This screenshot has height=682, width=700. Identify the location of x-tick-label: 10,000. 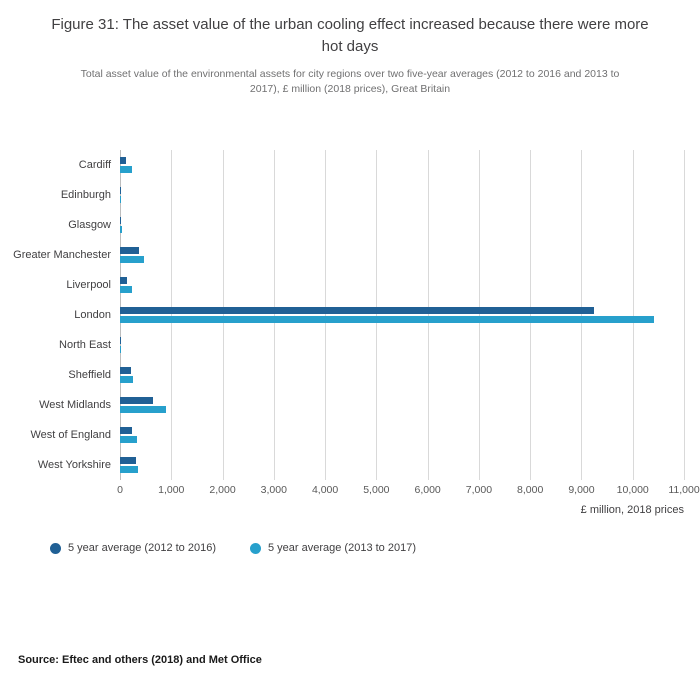
(632, 490).